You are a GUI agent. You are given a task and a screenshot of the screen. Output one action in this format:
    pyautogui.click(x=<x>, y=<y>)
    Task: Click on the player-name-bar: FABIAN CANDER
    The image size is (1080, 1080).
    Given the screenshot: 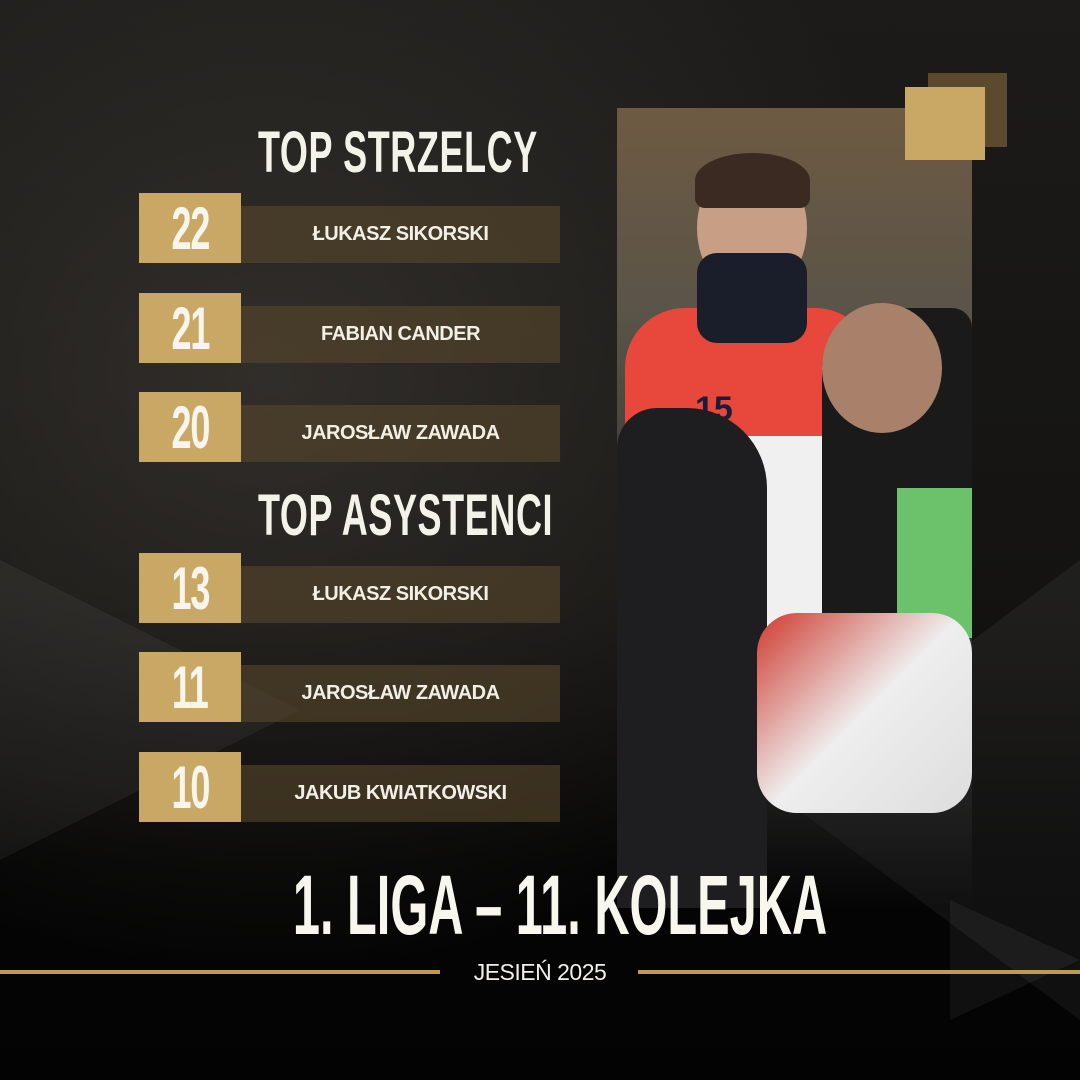 What is the action you would take?
    pyautogui.click(x=400, y=334)
    